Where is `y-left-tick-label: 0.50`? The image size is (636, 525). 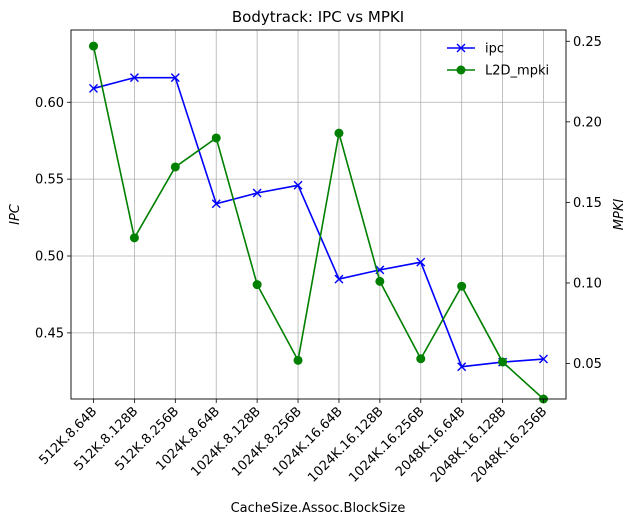 y-left-tick-label: 0.50 is located at coordinates (49, 257).